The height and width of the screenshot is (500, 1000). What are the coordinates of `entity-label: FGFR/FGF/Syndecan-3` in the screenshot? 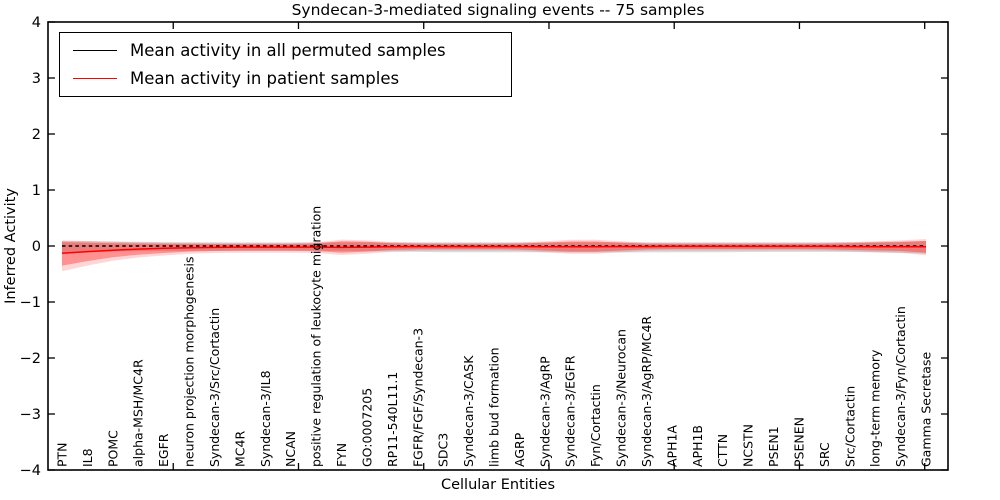 It's located at (417, 397).